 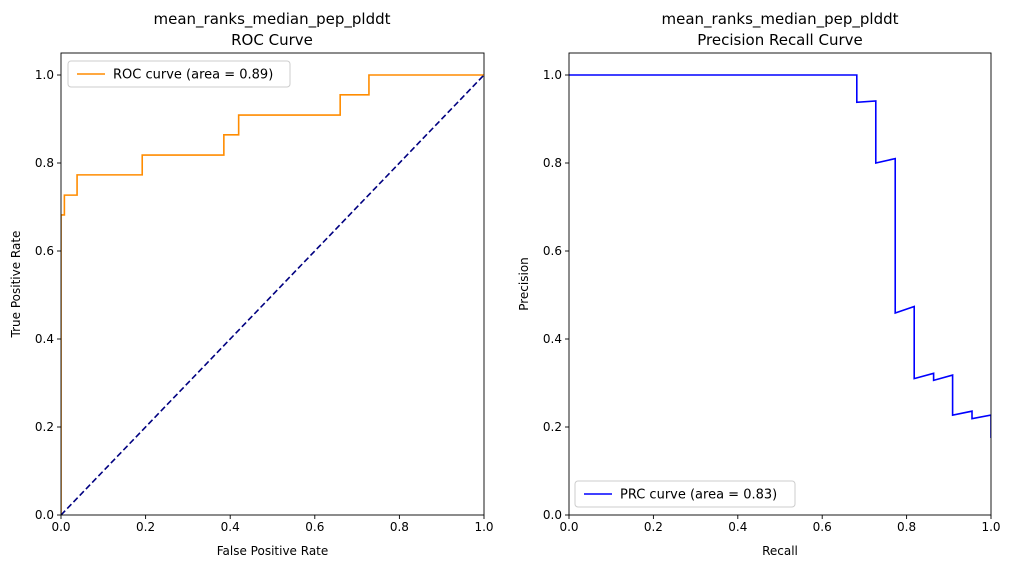 What do you see at coordinates (698, 495) in the screenshot?
I see `legend-label: PRC curve (area = 0.83)` at bounding box center [698, 495].